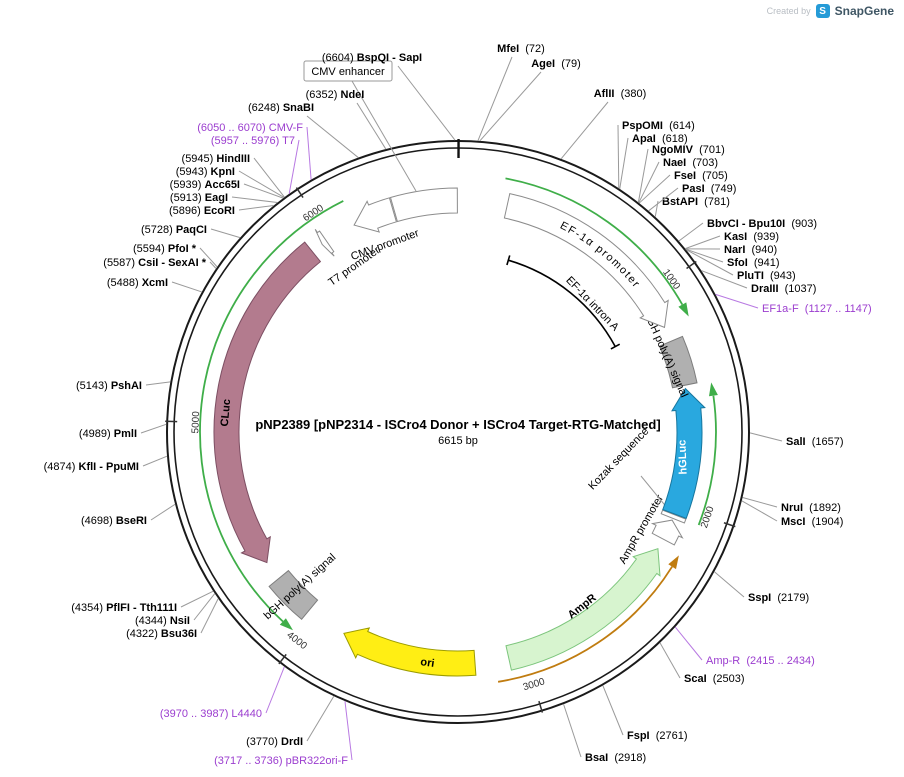 This screenshot has height=777, width=904. What do you see at coordinates (760, 661) in the screenshot?
I see `primer-label: Amp-R (2415 .. 2434)` at bounding box center [760, 661].